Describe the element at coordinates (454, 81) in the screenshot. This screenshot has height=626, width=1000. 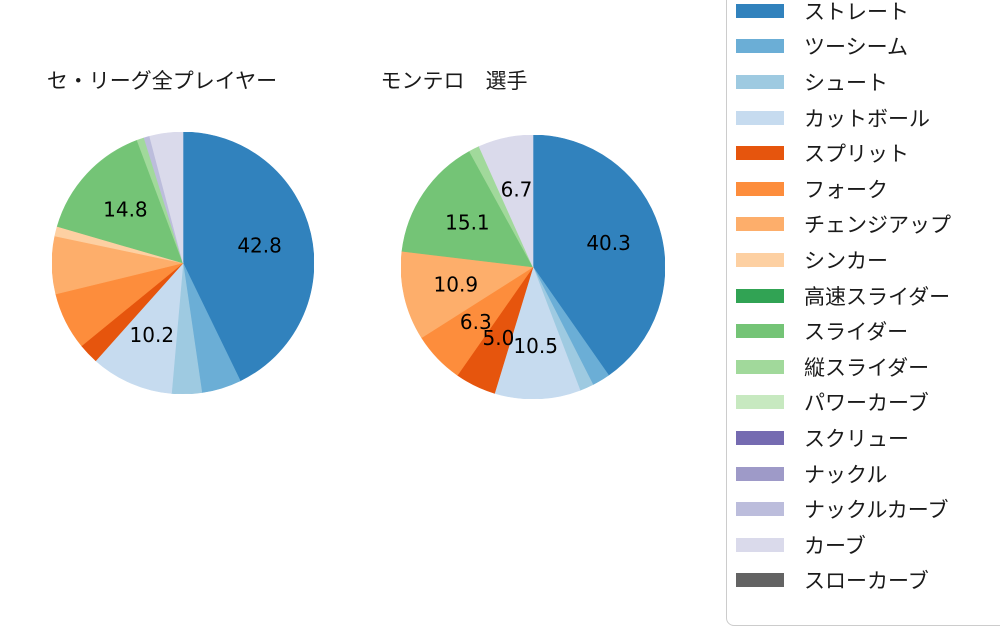
I see `right-pie-title: モンテロ 選手` at that location.